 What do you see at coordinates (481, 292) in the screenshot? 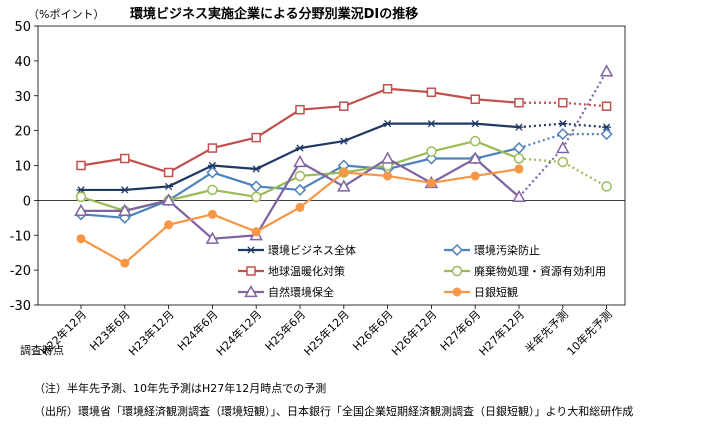
I see `legend-item: 日銀短観` at bounding box center [481, 292].